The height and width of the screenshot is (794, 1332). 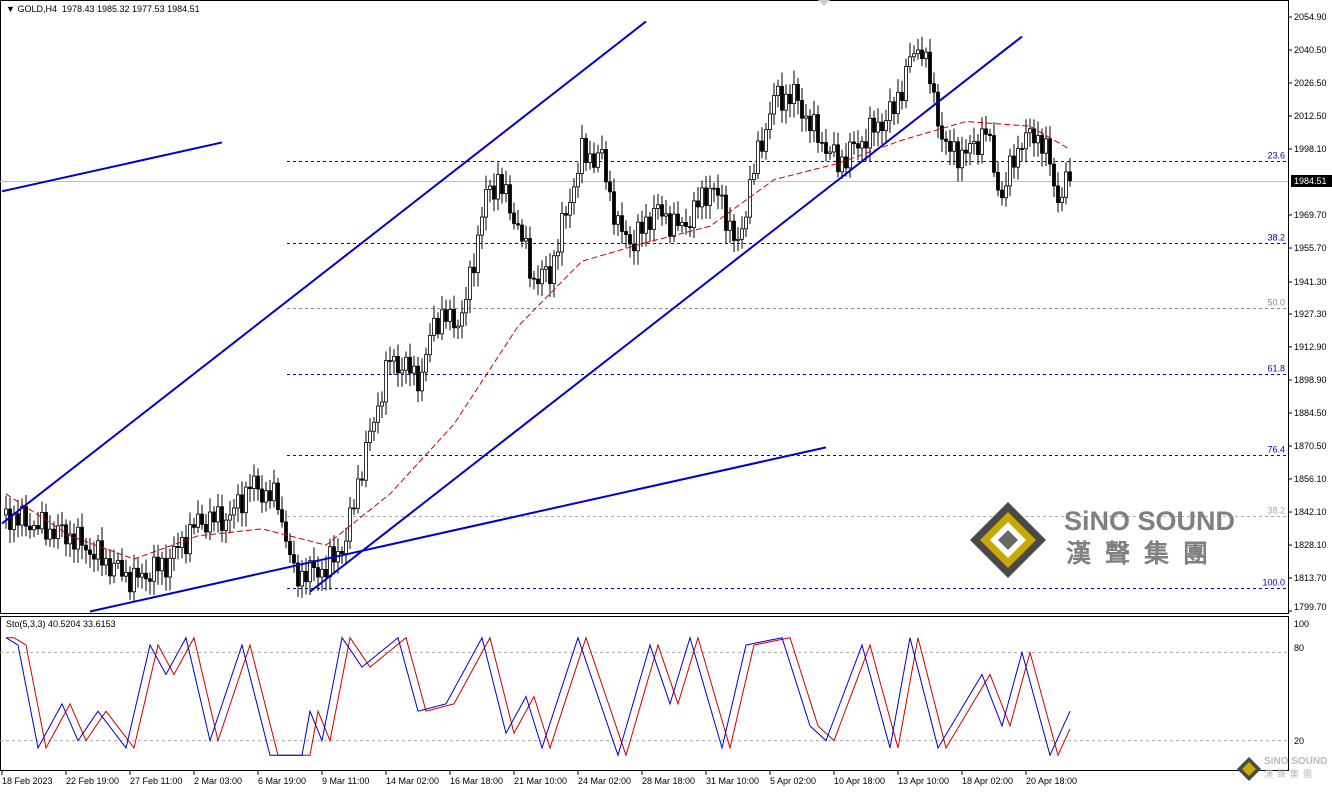 What do you see at coordinates (1052, 781) in the screenshot?
I see `time-axis-tick: 20 Apr 18:00` at bounding box center [1052, 781].